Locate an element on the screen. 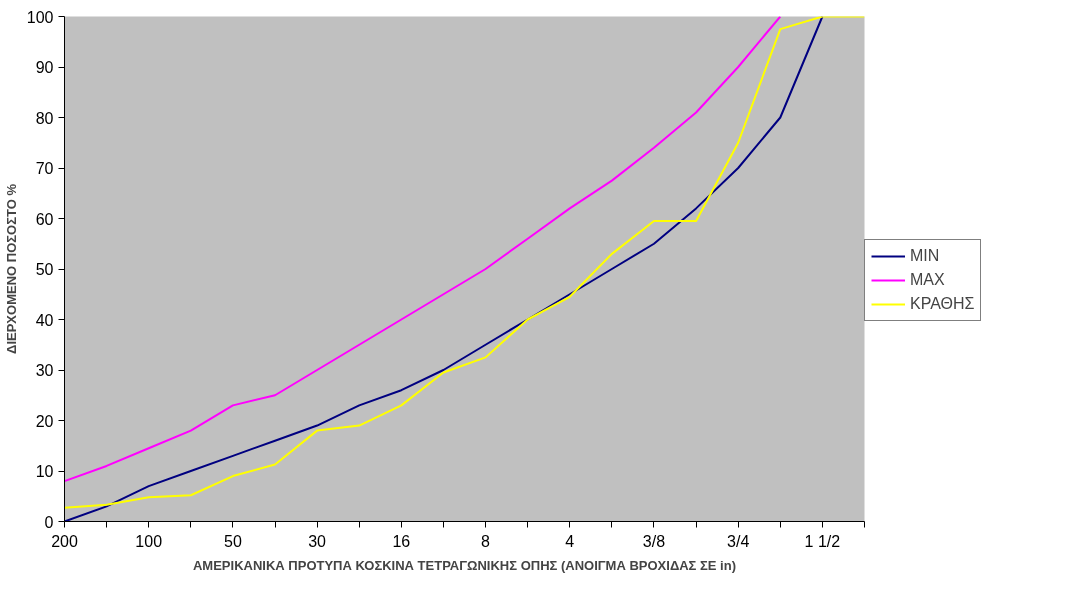 This screenshot has height=600, width=1069. y-tick-label: 60 is located at coordinates (44, 219).